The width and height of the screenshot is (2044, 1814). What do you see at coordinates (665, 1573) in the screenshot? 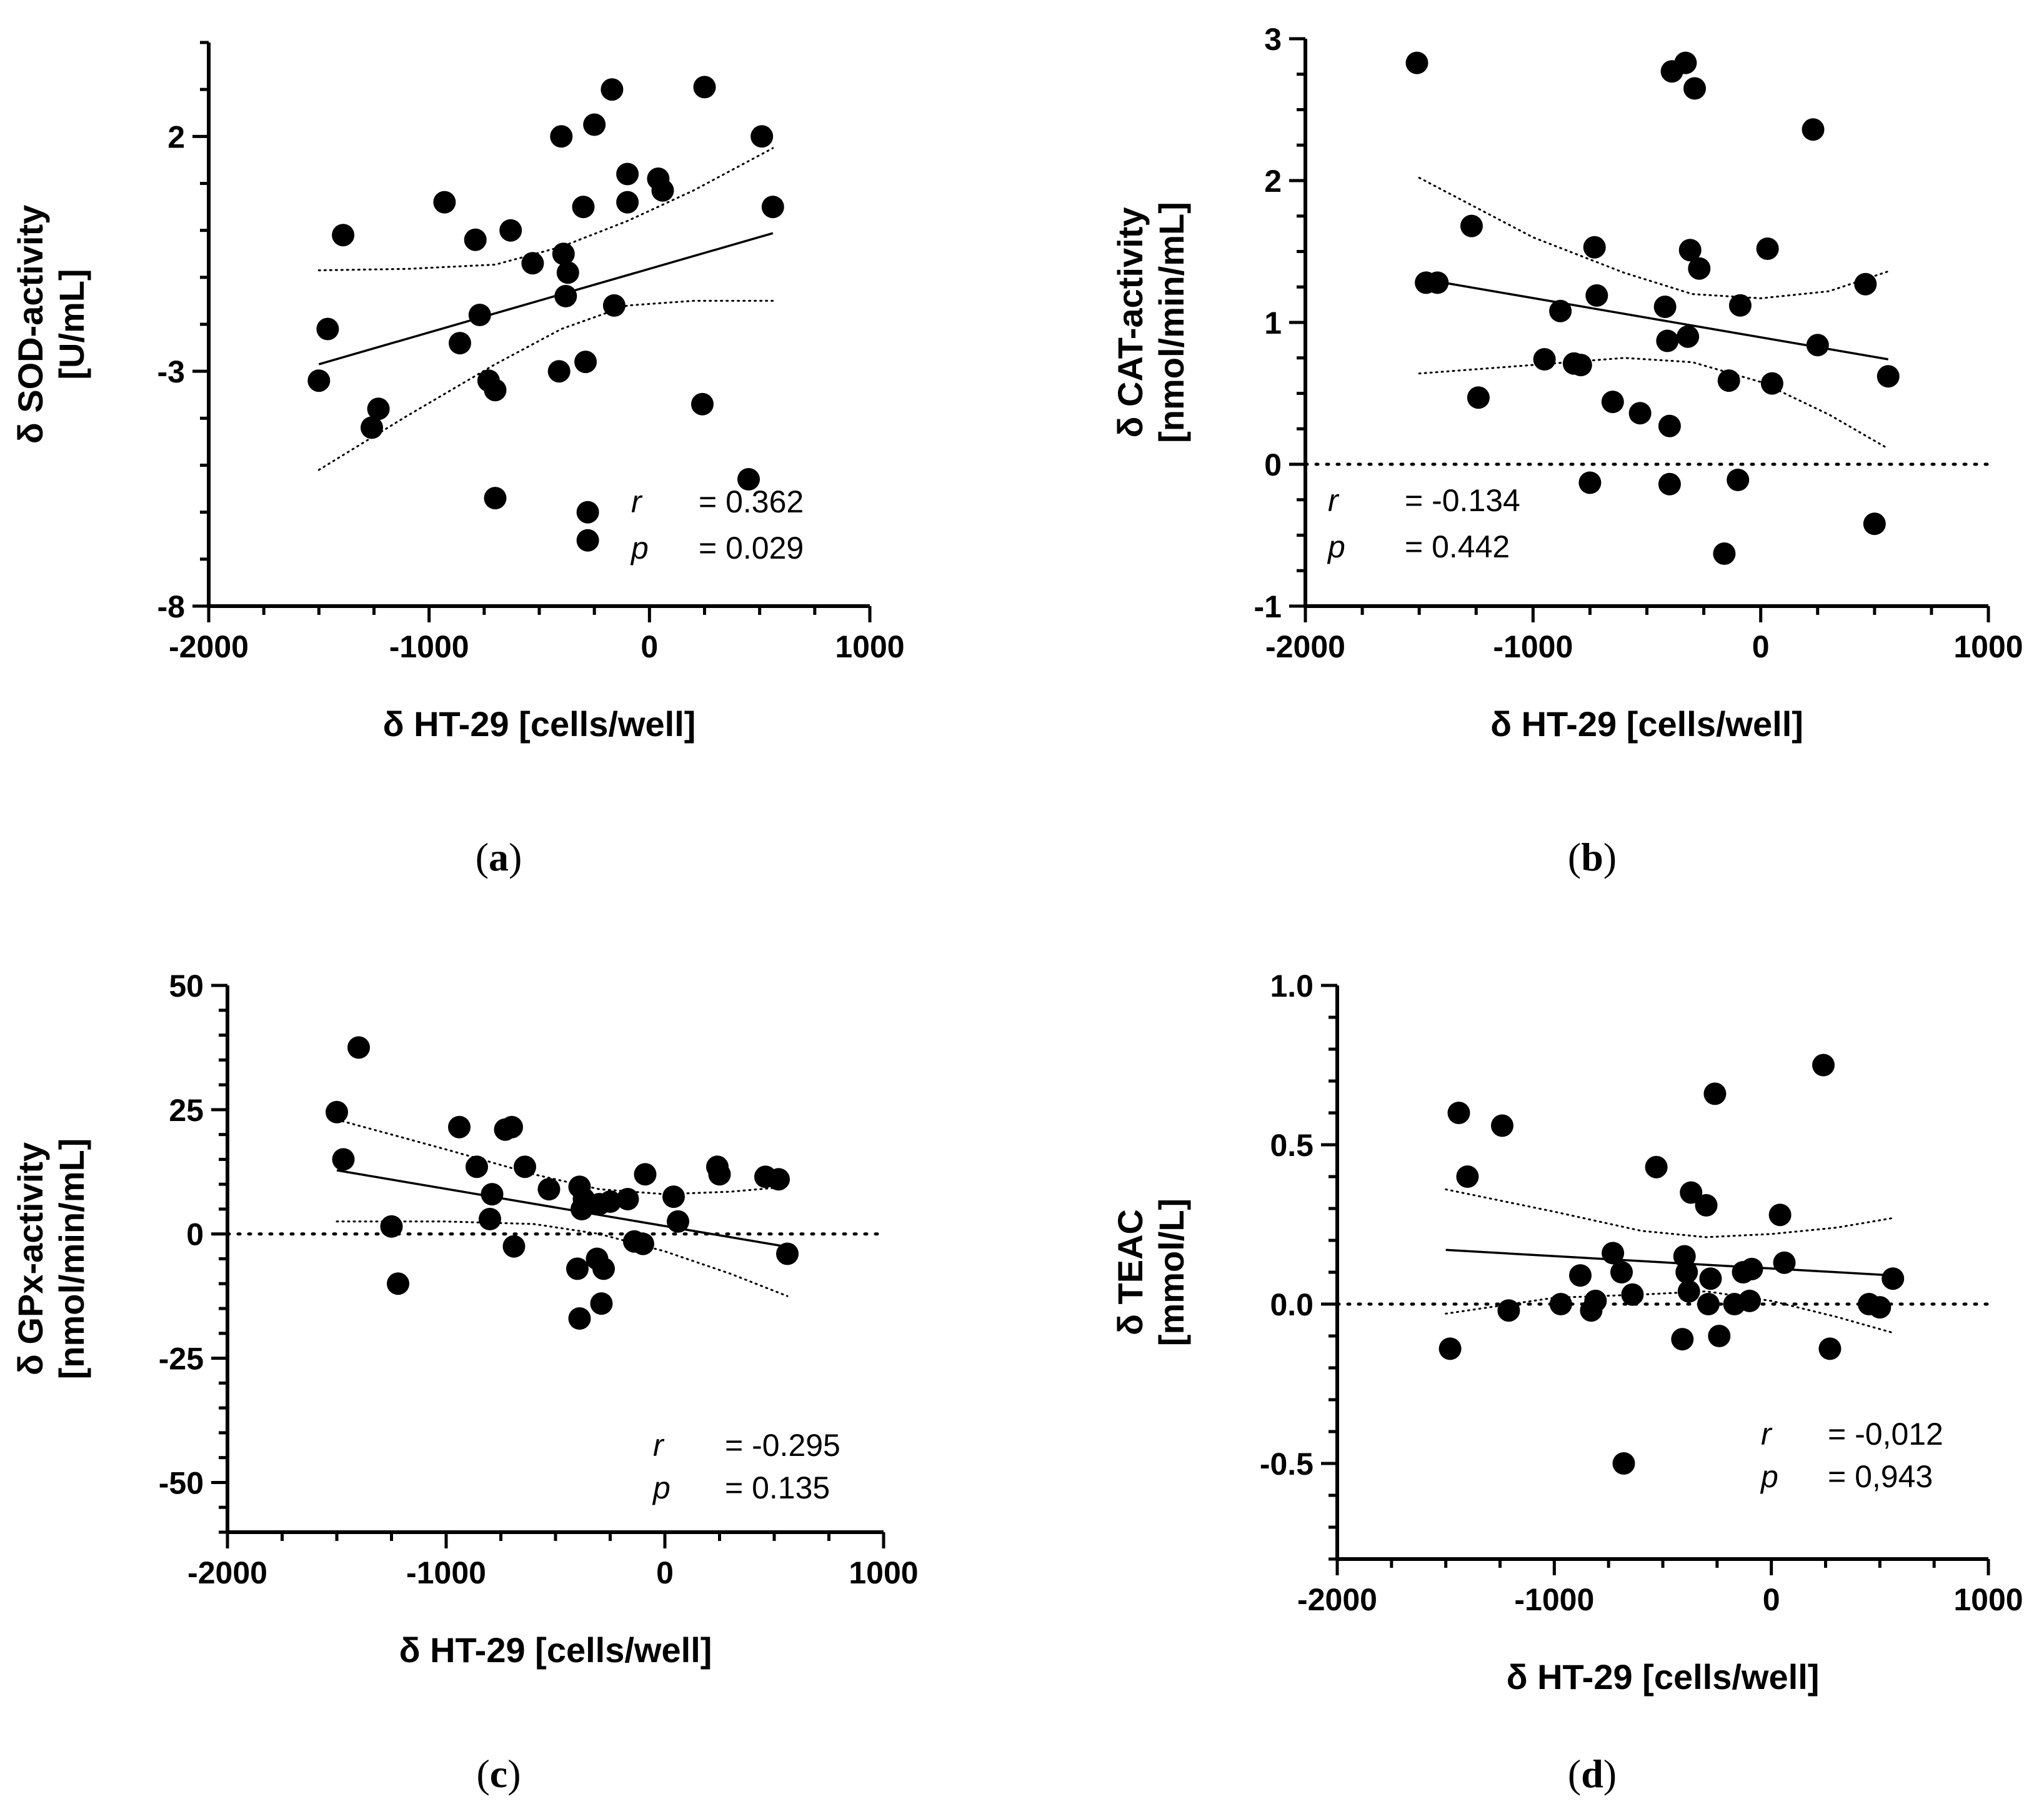
I see `x-tick-label: 0` at bounding box center [665, 1573].